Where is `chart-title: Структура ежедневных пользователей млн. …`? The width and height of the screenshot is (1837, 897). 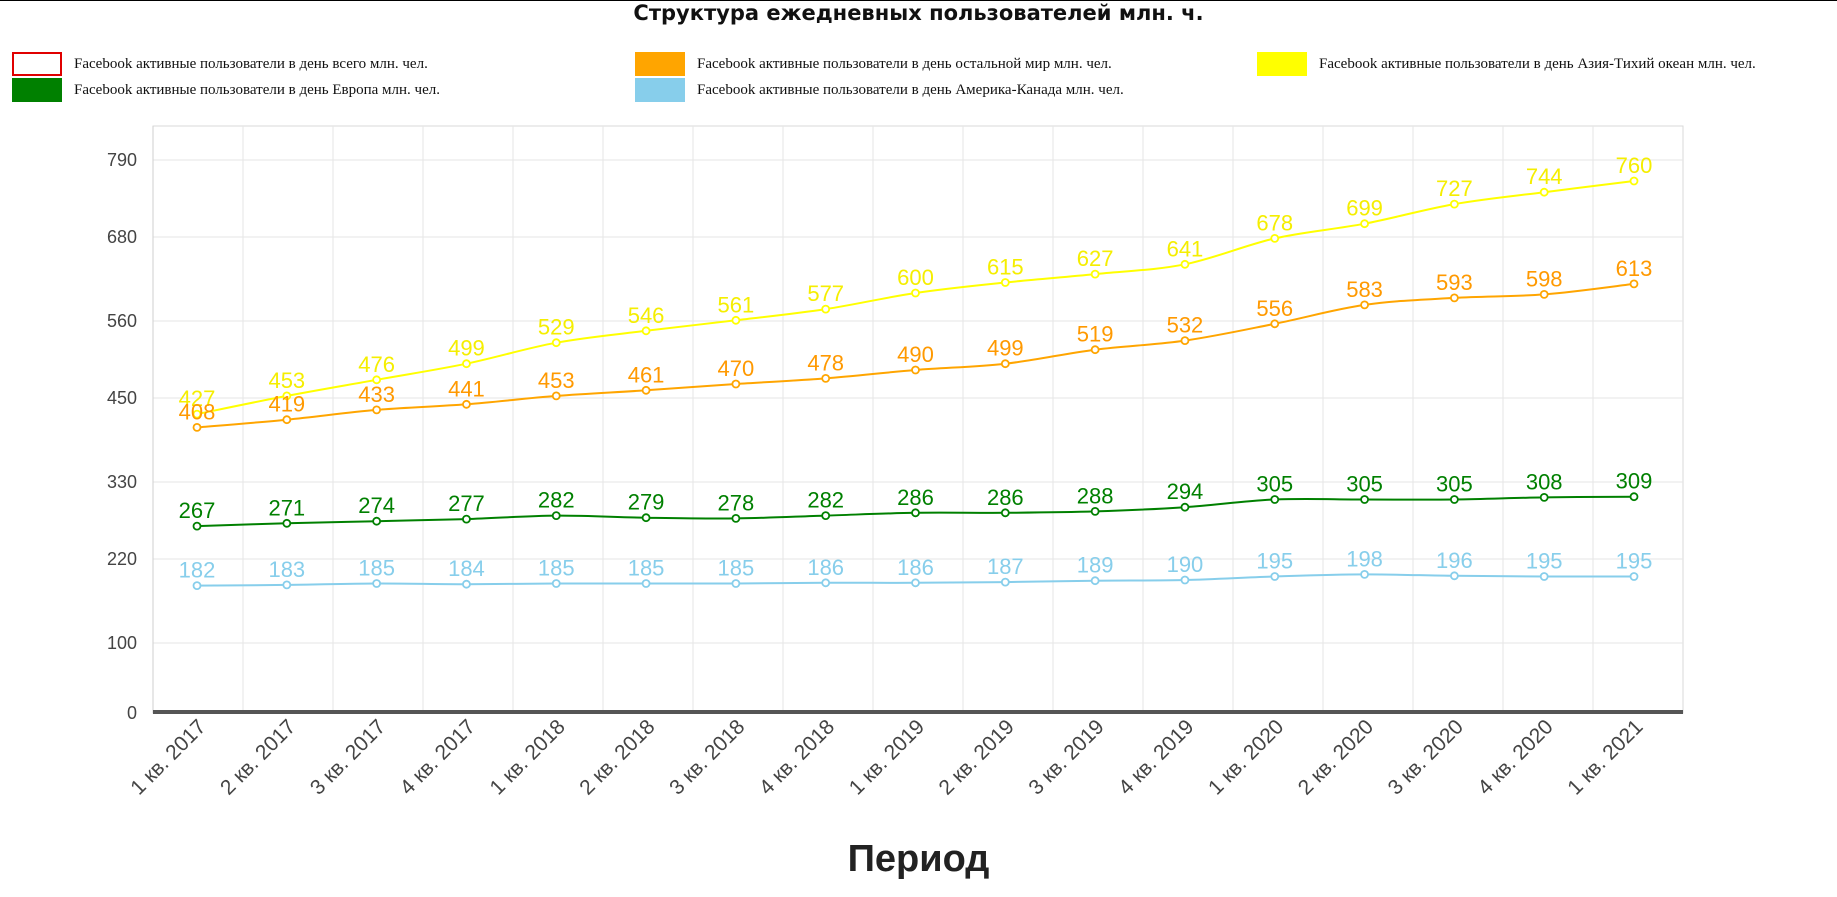 chart-title: Структура ежедневных пользователей млн. … is located at coordinates (918, 13).